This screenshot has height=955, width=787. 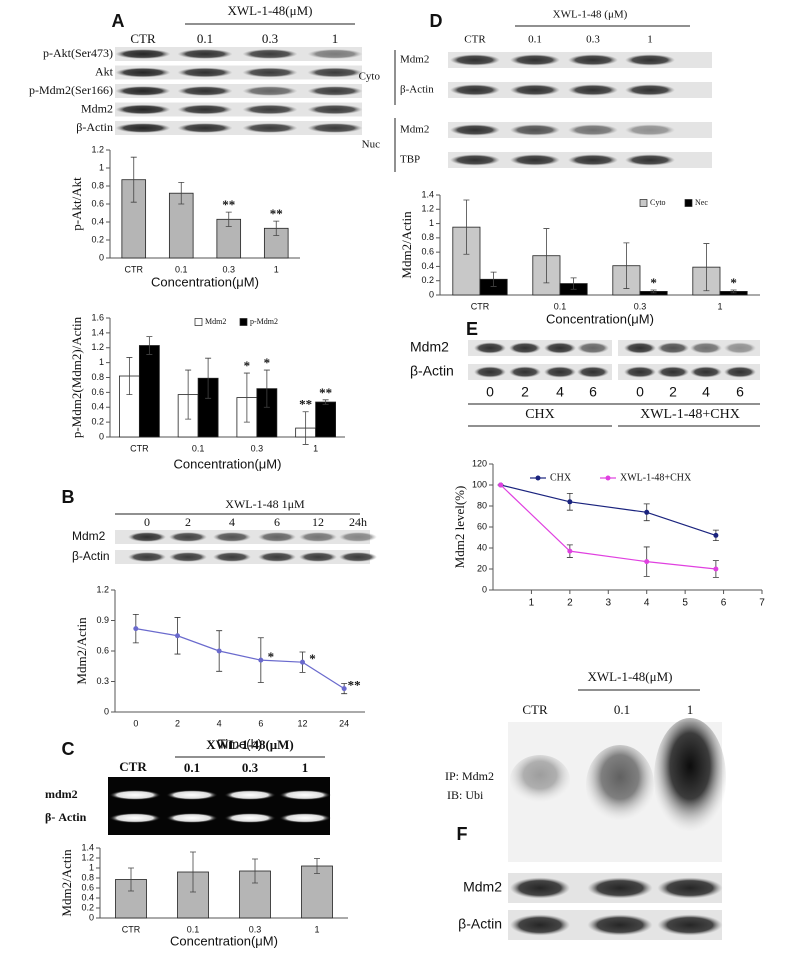 I want to click on panel-label: F, so click(x=462, y=834).